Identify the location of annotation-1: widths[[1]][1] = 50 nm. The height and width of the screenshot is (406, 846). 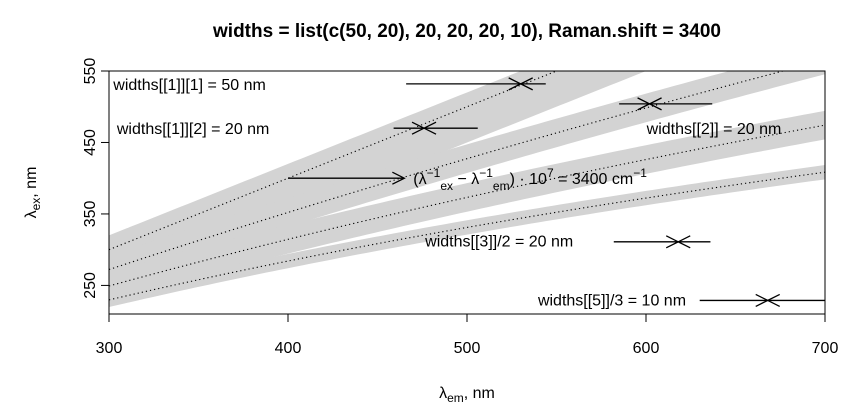
(189, 85).